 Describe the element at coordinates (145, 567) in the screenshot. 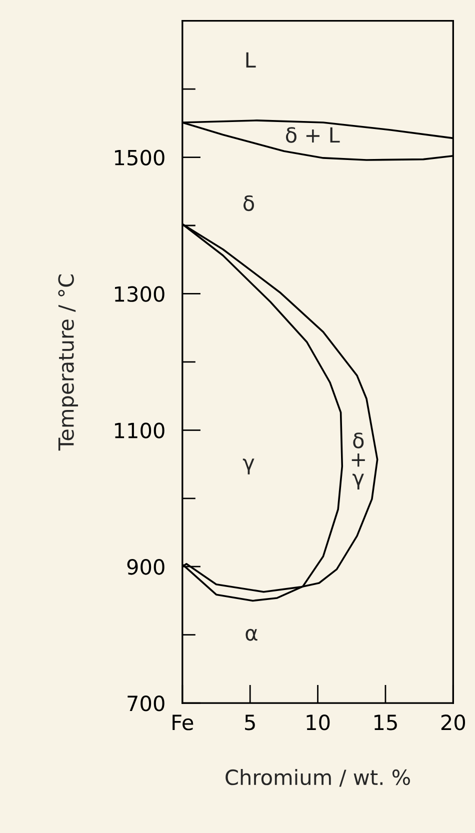

I see `y-tick-label: 900` at that location.